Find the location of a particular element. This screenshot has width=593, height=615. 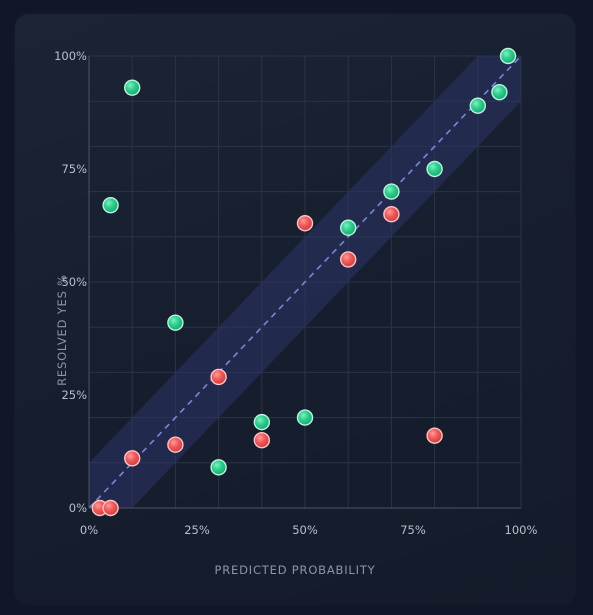

x-axis-label: PREDICTED PROBABILITY is located at coordinates (295, 570).